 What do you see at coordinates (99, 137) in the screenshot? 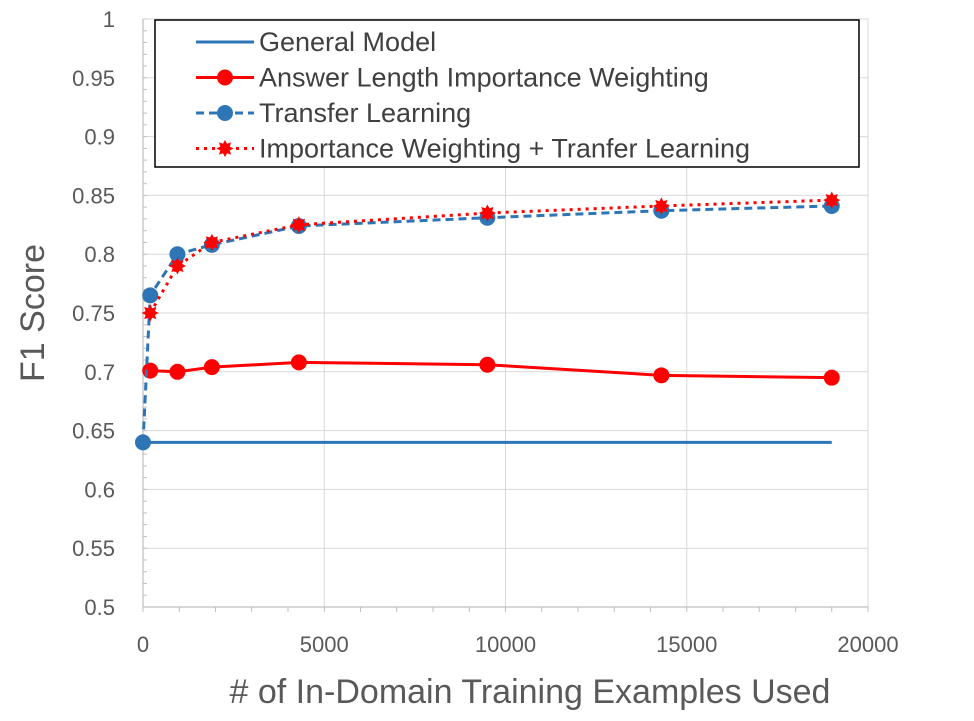
I see `y-tick-label: 0.9` at bounding box center [99, 137].